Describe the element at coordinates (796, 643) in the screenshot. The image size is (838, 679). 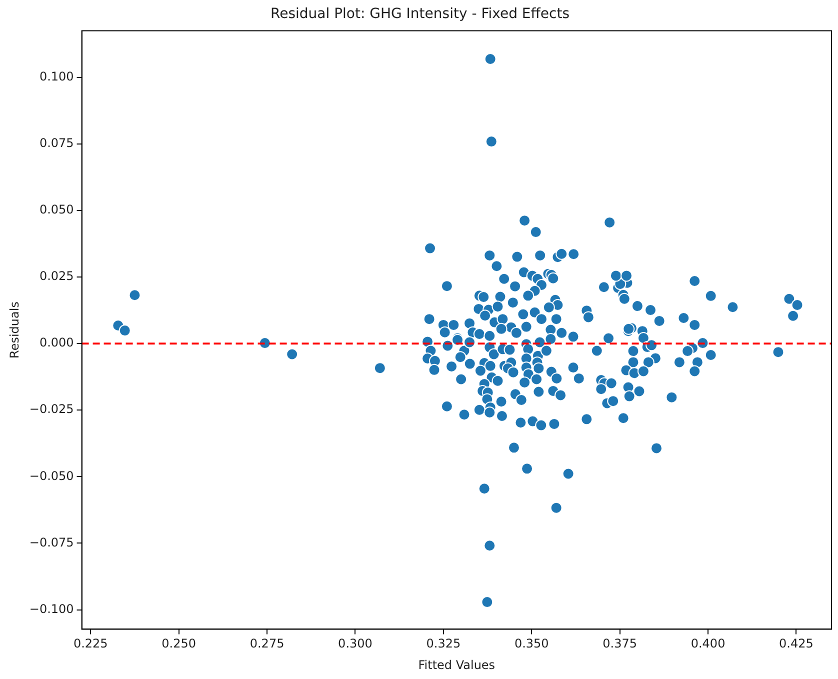
I see `x-tick-label: 0.425` at that location.